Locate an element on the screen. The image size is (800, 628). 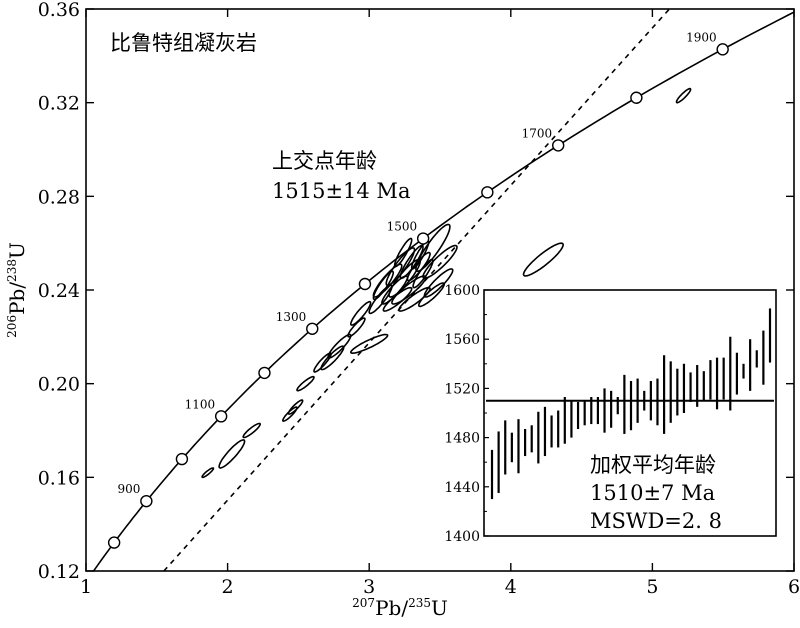
mswd-value: MSWD=2. 8 is located at coordinates (656, 521).